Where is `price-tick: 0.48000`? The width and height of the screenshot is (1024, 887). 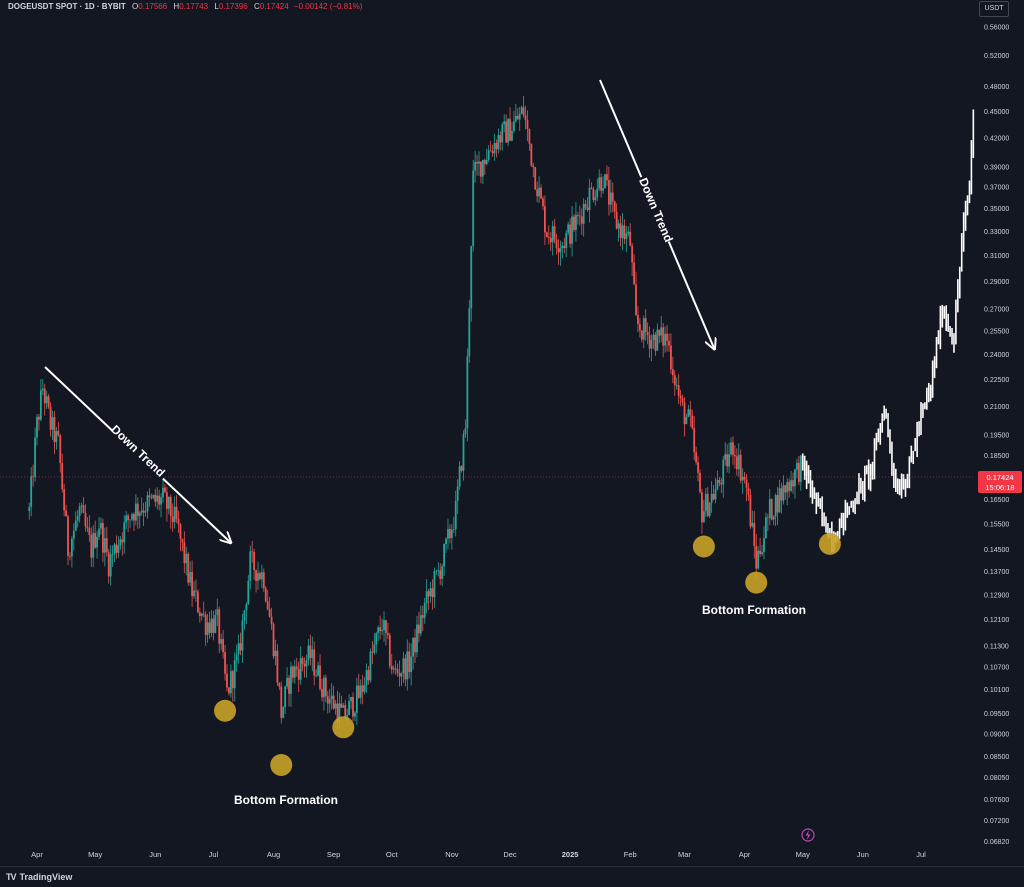
price-tick: 0.48000 is located at coordinates (996, 87).